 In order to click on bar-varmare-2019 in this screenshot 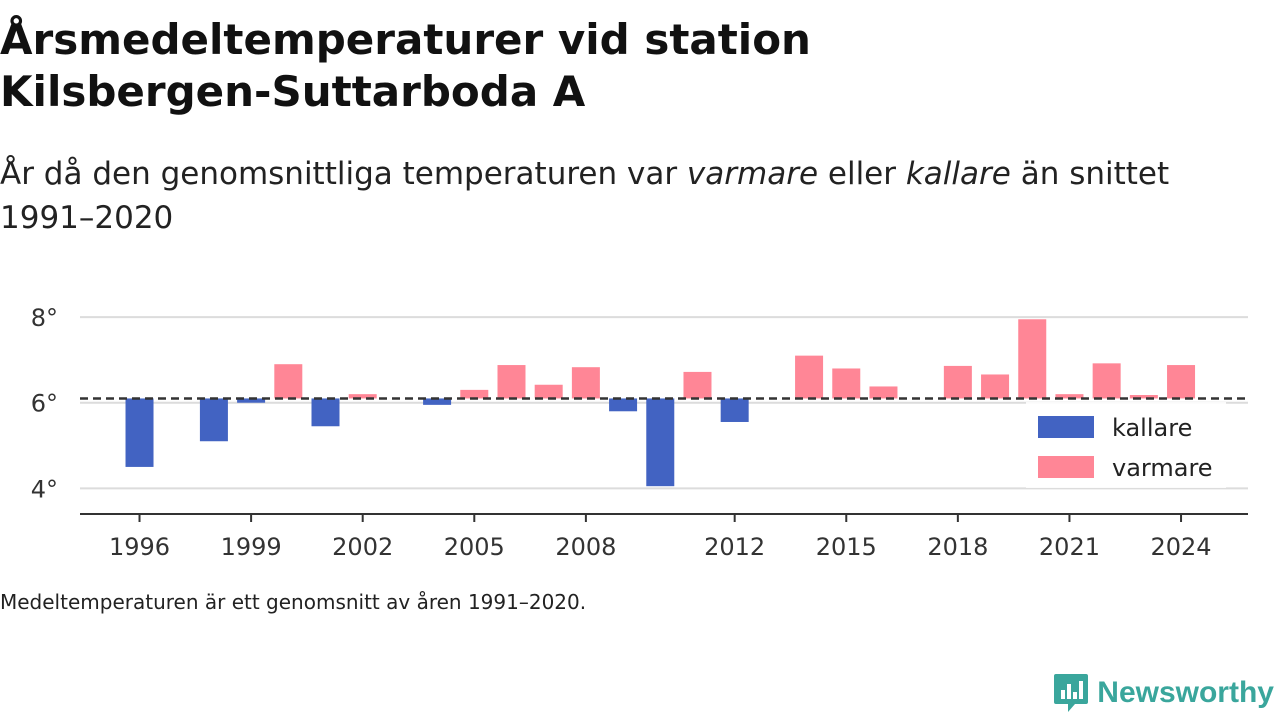, I will do `click(995, 386)`.